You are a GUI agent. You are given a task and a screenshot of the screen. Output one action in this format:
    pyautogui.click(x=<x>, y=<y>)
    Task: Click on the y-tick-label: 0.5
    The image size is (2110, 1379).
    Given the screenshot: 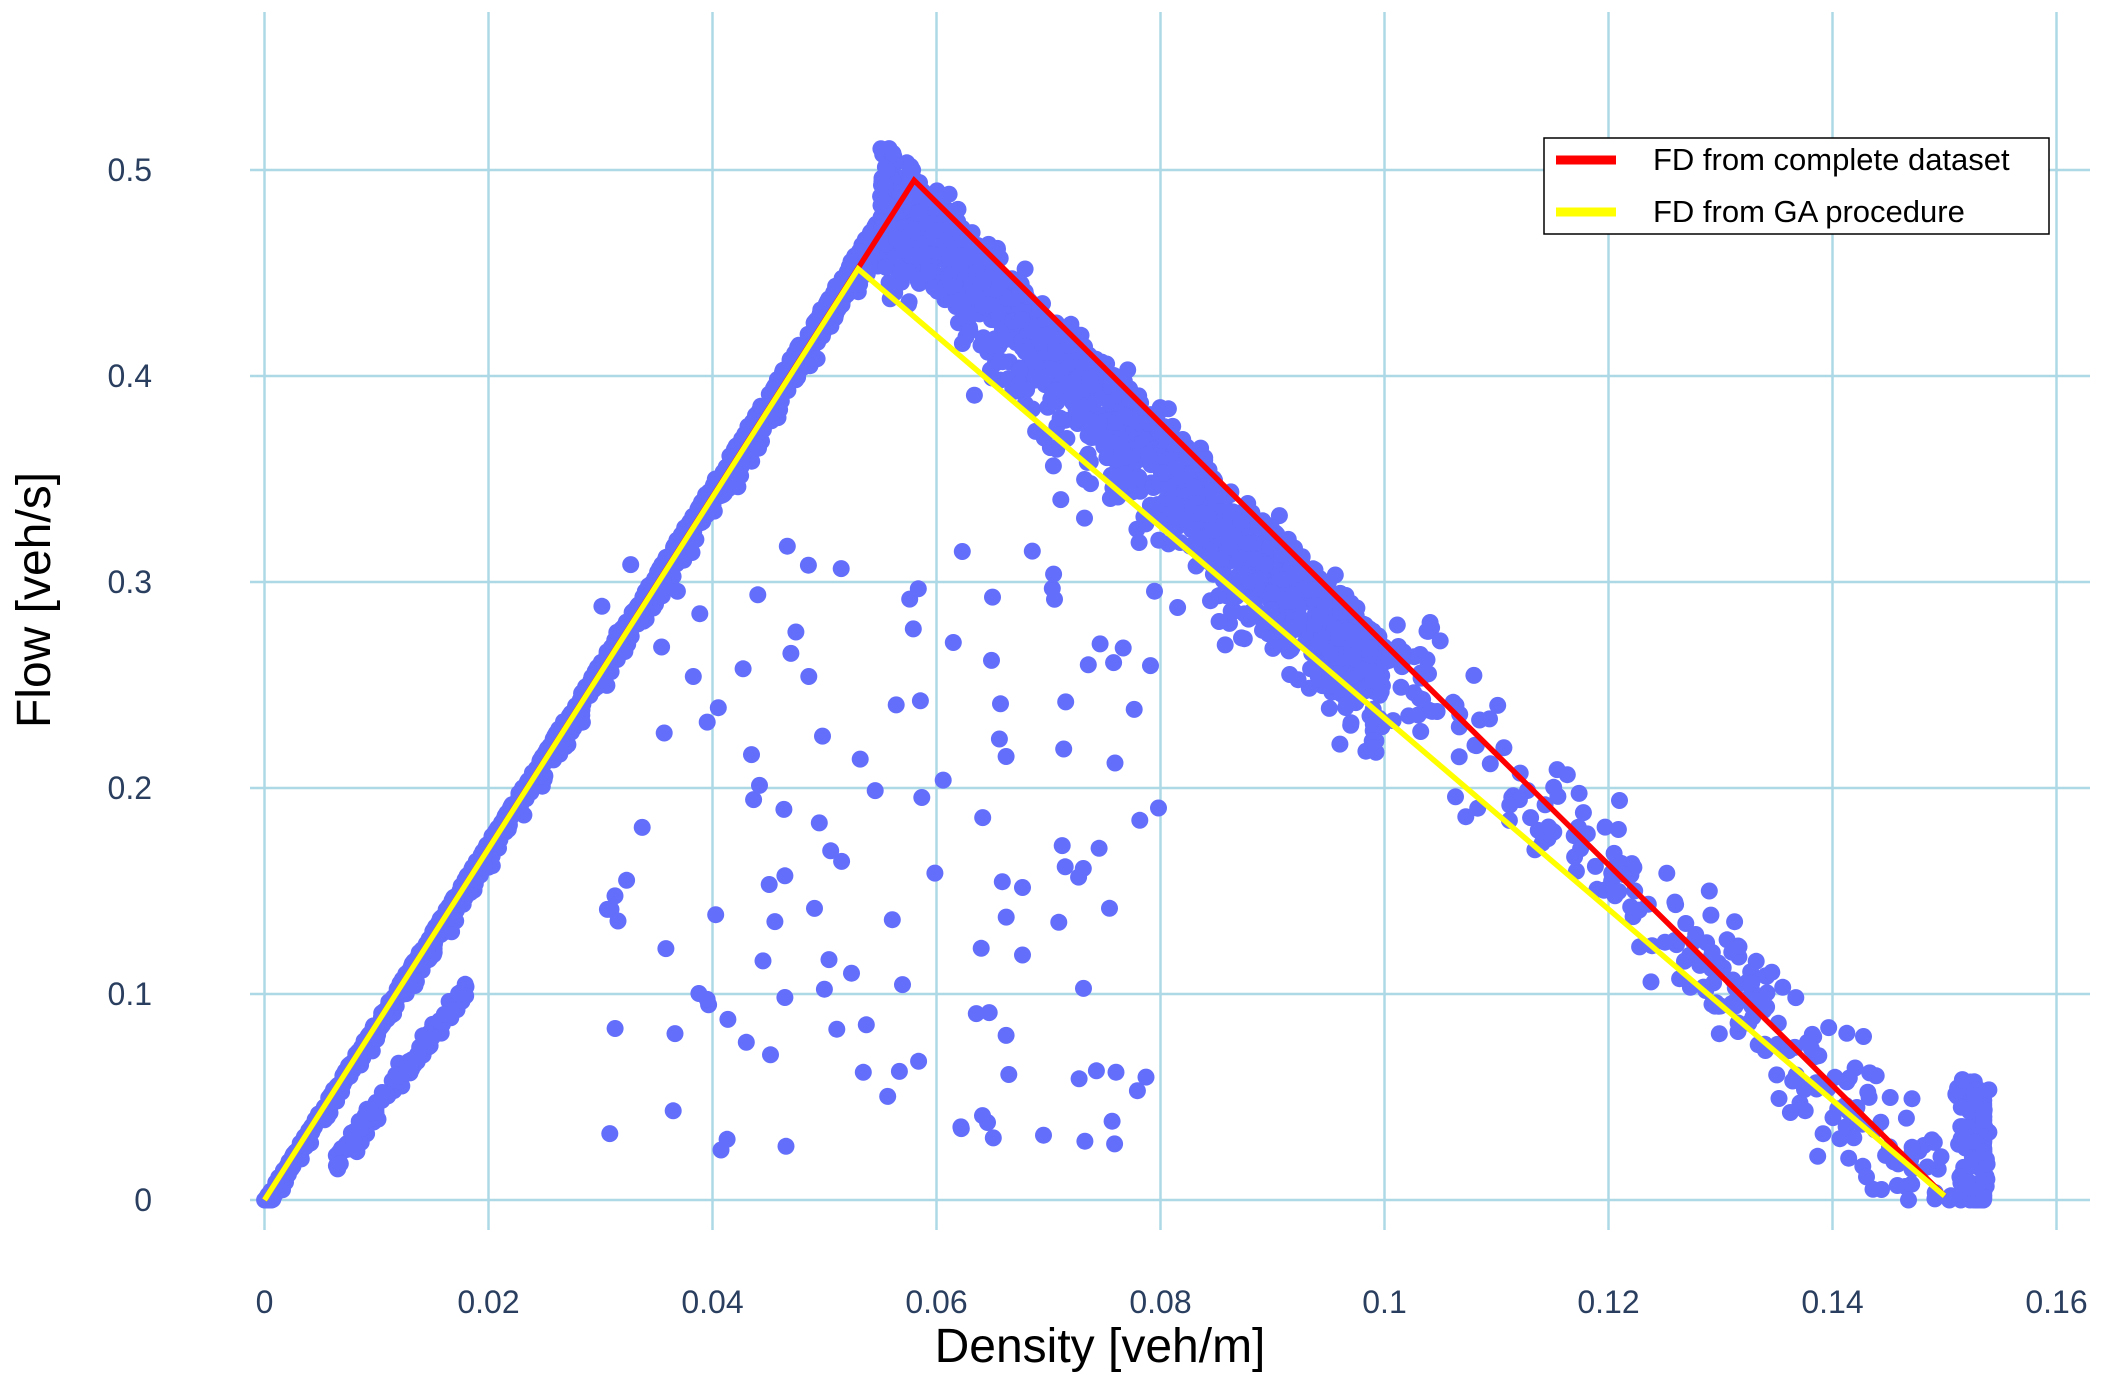 What is the action you would take?
    pyautogui.click(x=130, y=170)
    